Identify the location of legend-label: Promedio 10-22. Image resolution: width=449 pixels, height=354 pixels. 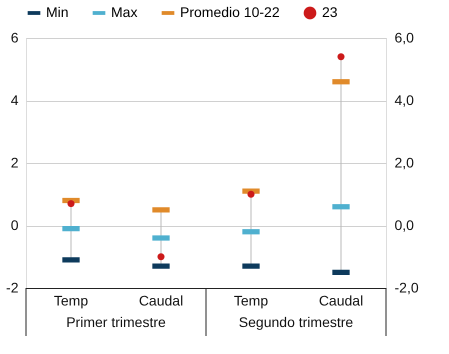
(230, 12).